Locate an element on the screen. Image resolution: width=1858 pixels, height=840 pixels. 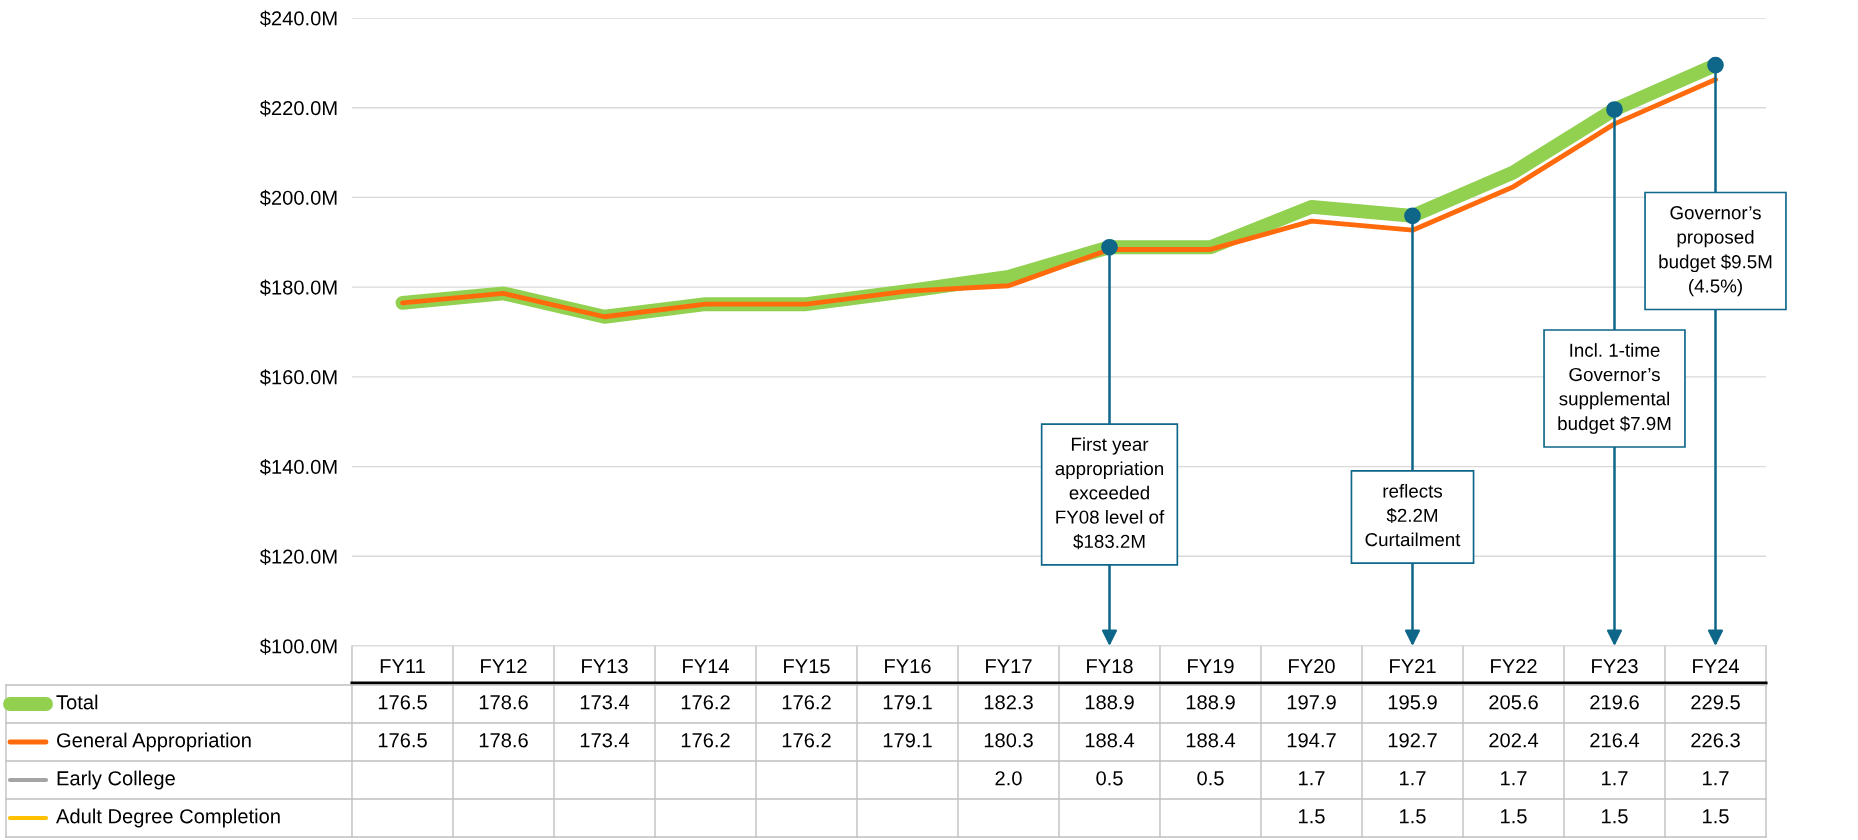
legend-label: General Appropriation is located at coordinates (154, 742).